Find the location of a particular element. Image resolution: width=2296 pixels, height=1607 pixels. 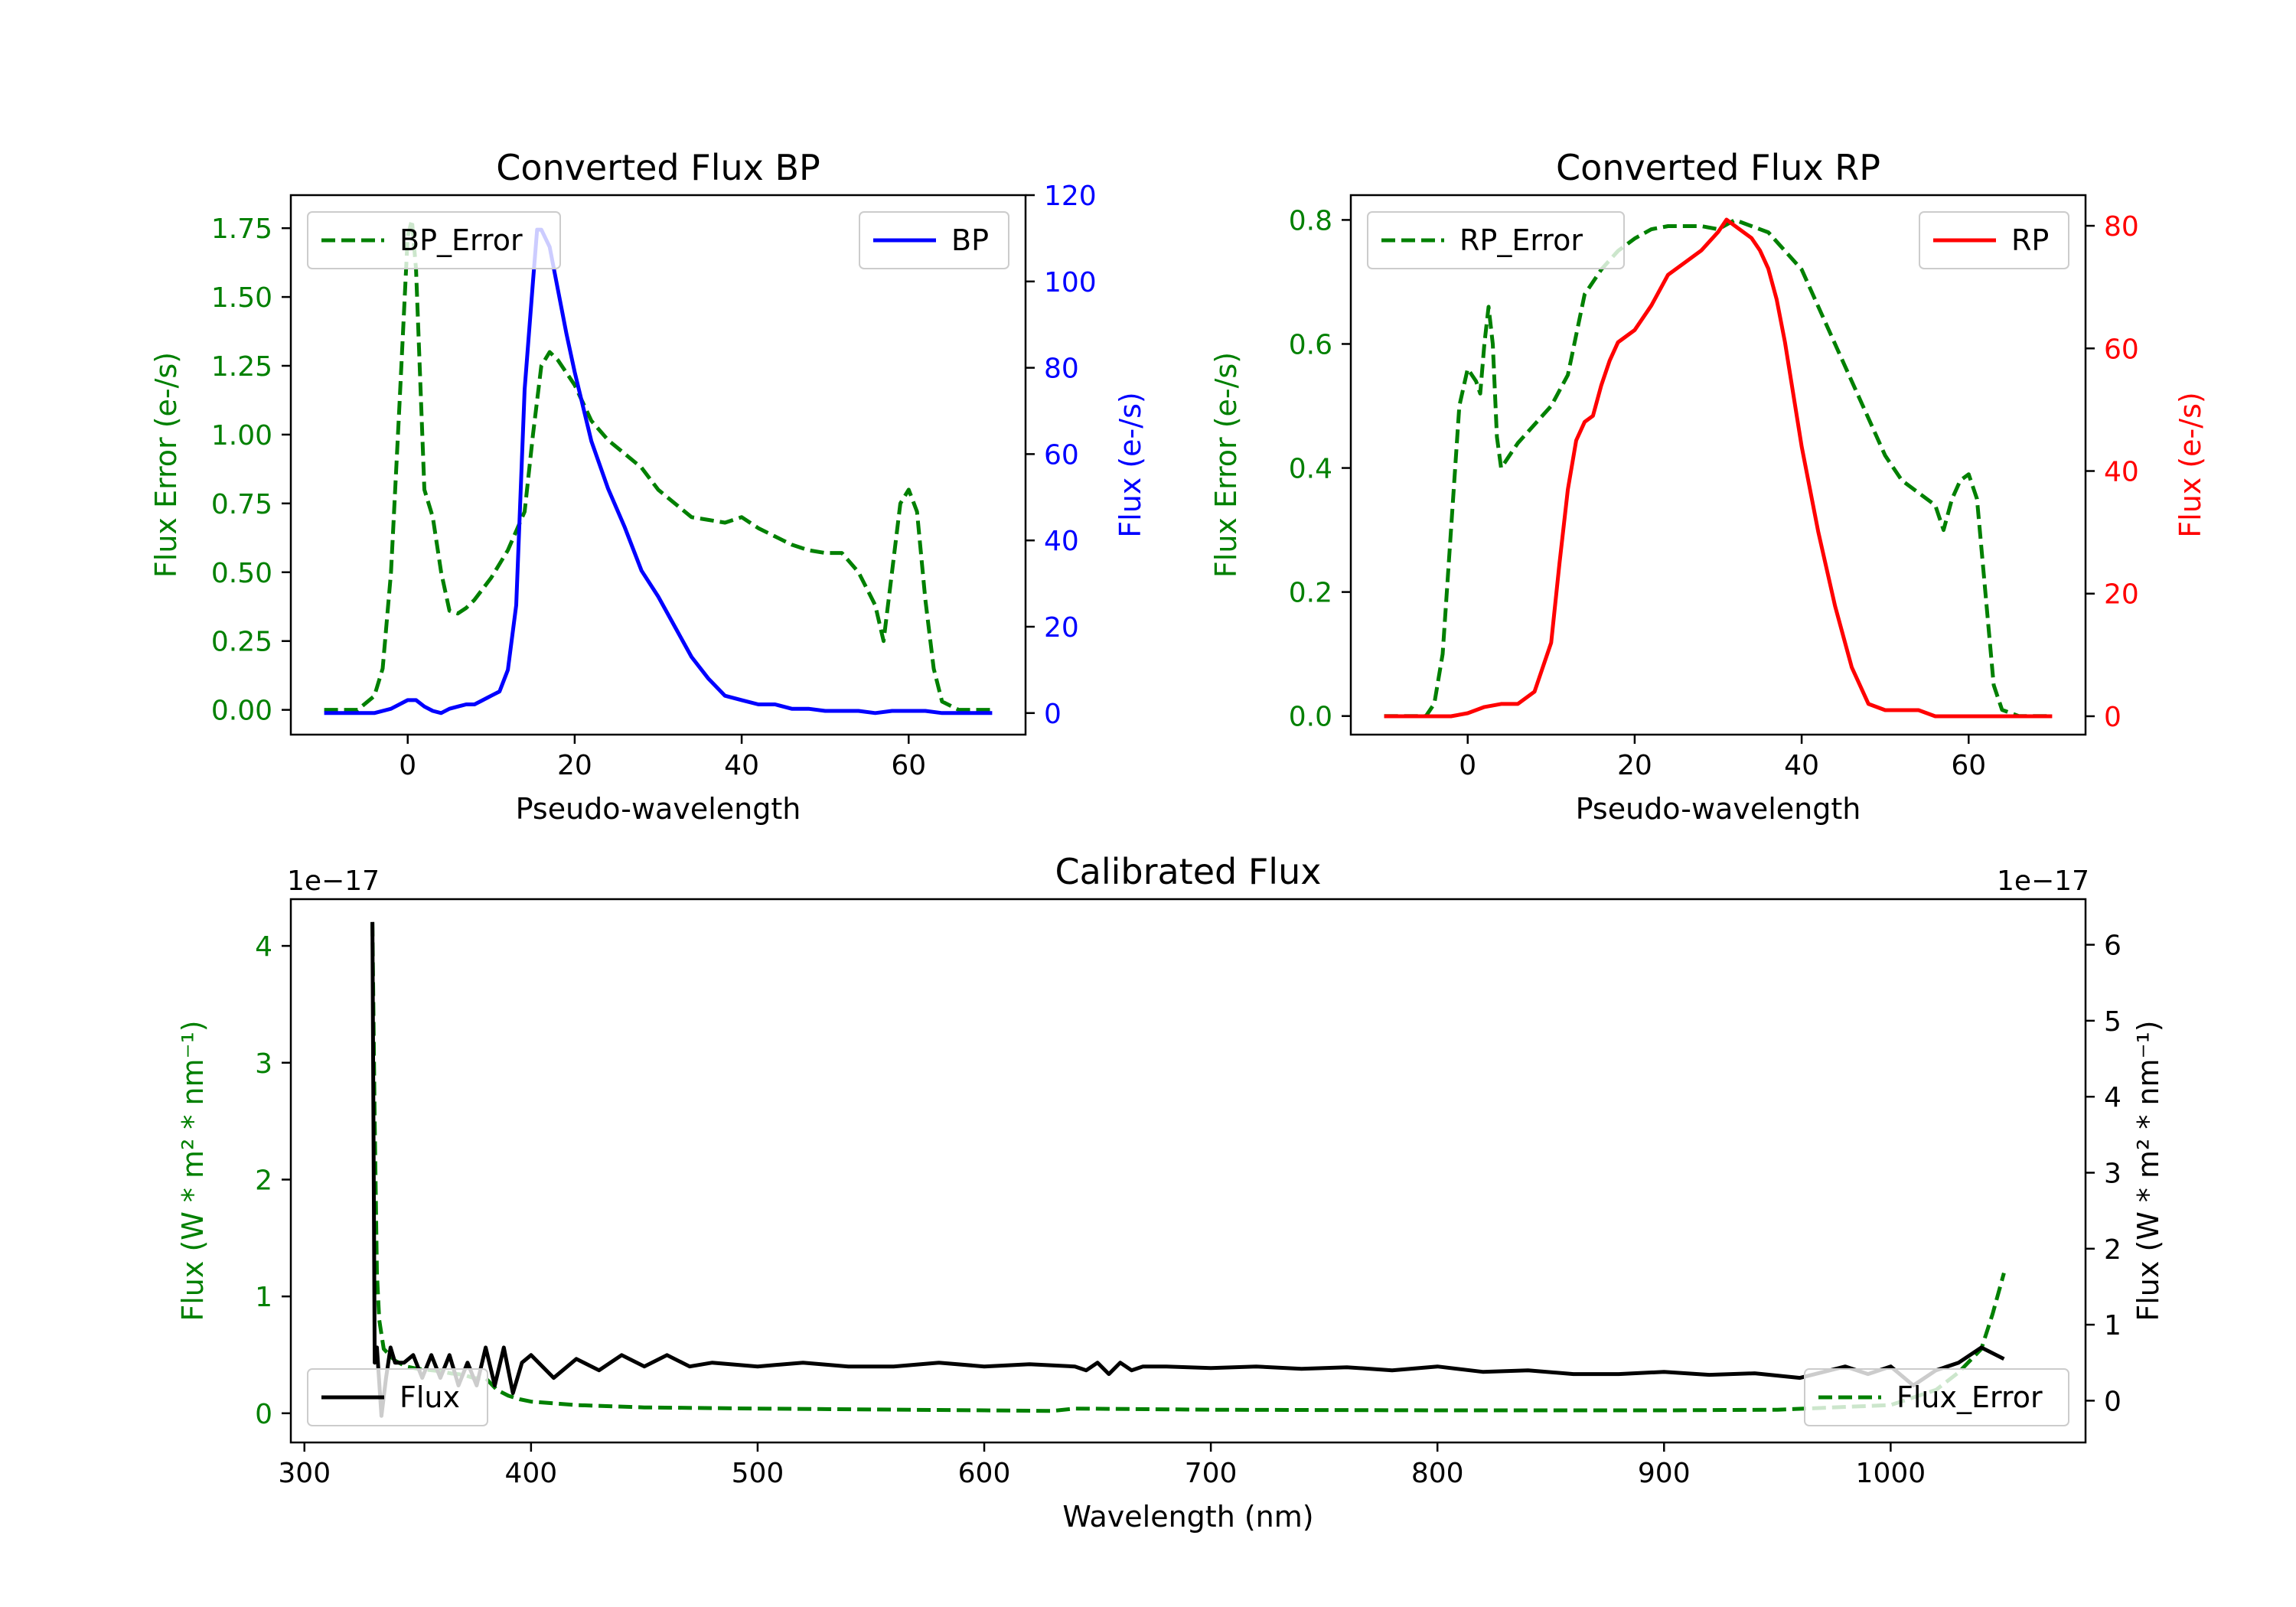

bp-right-ytick-label: 20 is located at coordinates (1061, 628).